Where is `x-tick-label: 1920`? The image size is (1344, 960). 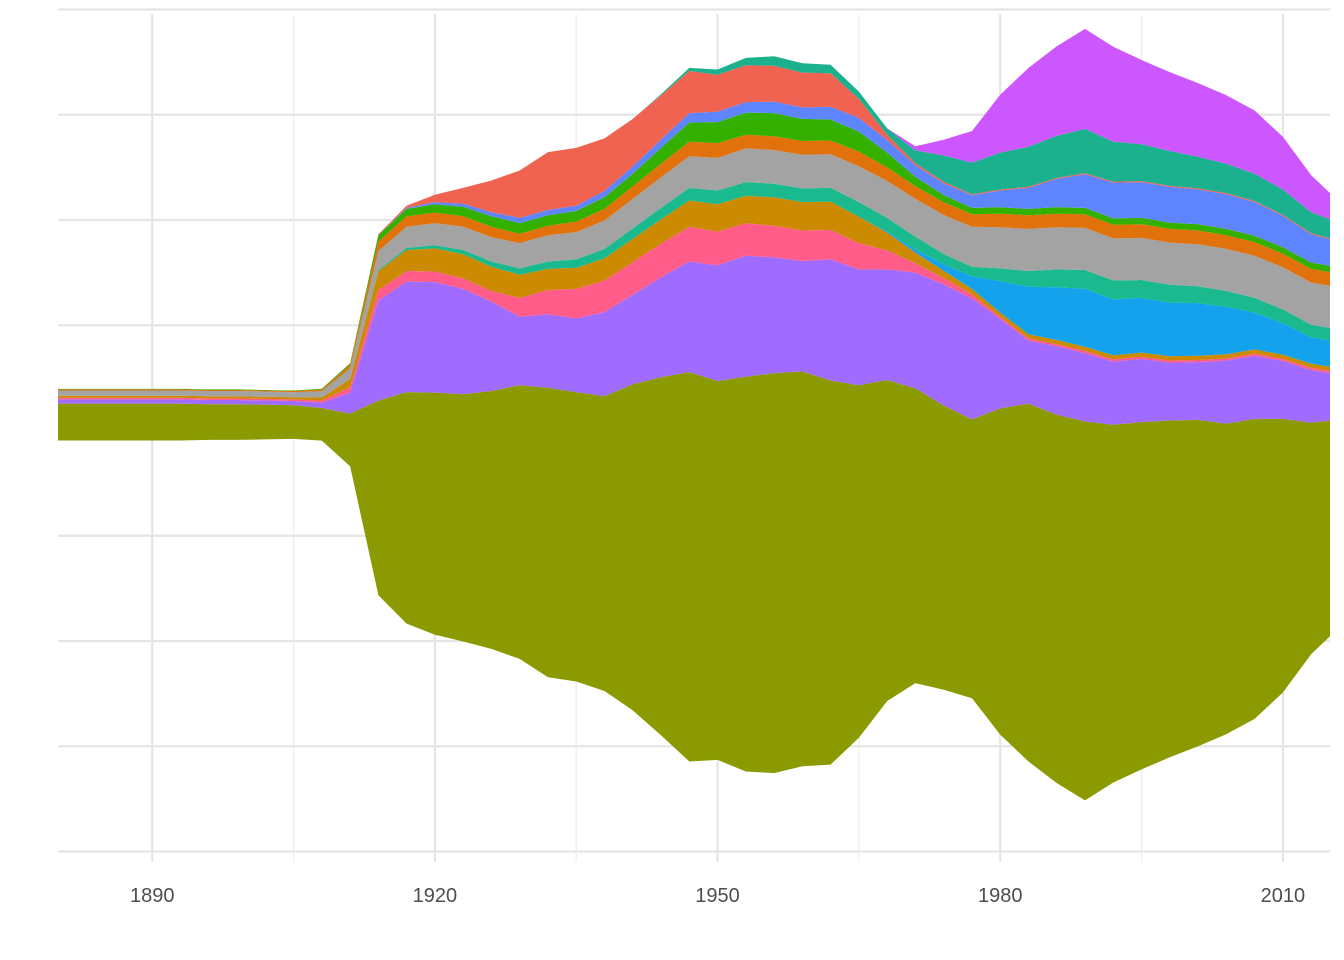
x-tick-label: 1920 is located at coordinates (435, 896).